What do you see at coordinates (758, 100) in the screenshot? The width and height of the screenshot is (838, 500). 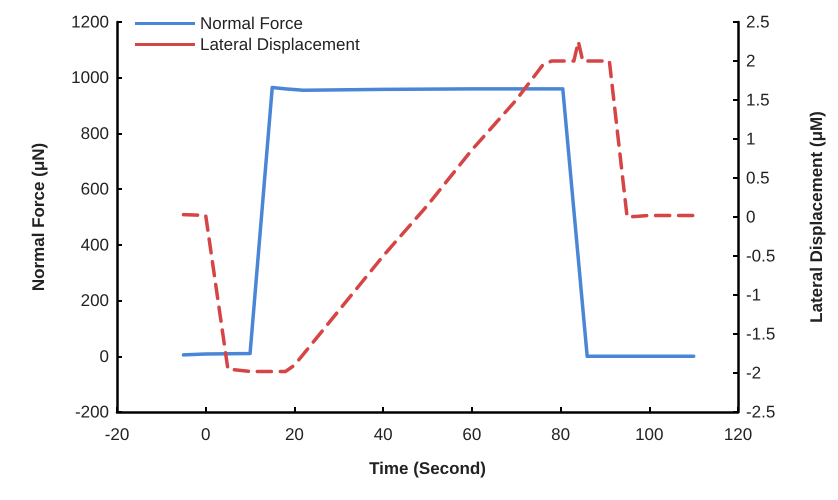 I see `y2-tick-label: 1.5` at bounding box center [758, 100].